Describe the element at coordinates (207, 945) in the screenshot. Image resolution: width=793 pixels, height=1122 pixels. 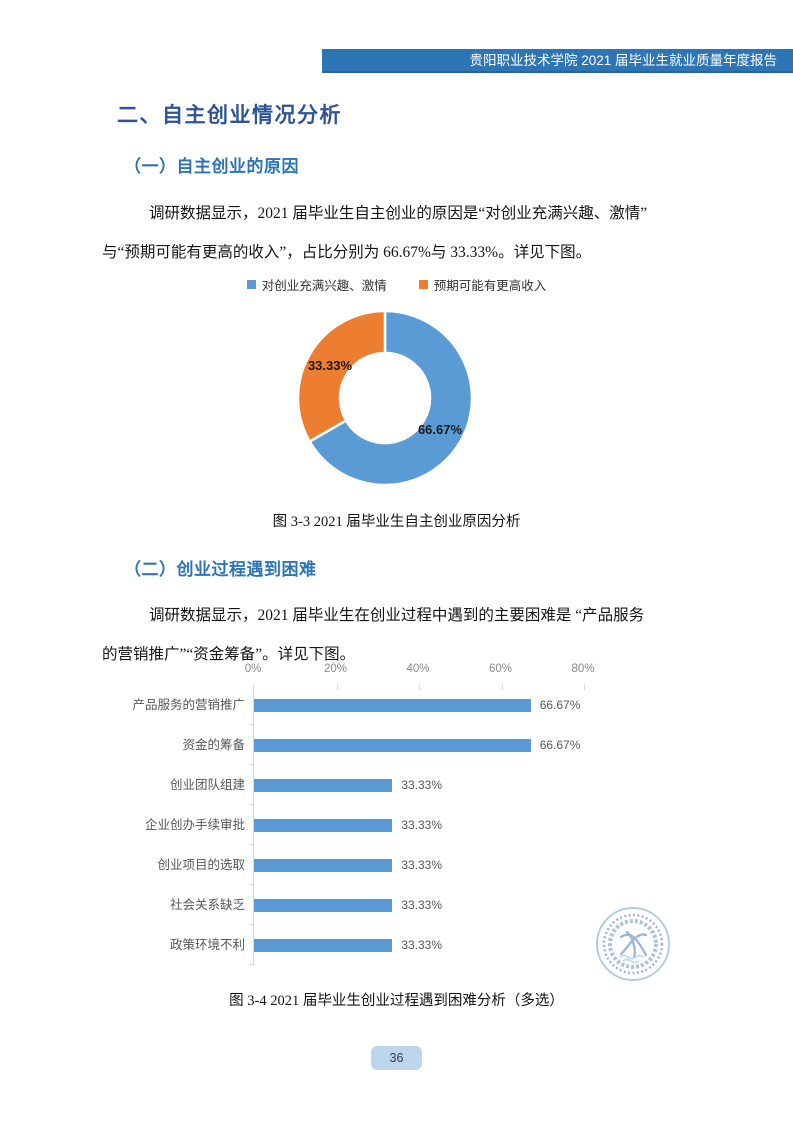
I see `bar-category-label: 政策环境不利` at that location.